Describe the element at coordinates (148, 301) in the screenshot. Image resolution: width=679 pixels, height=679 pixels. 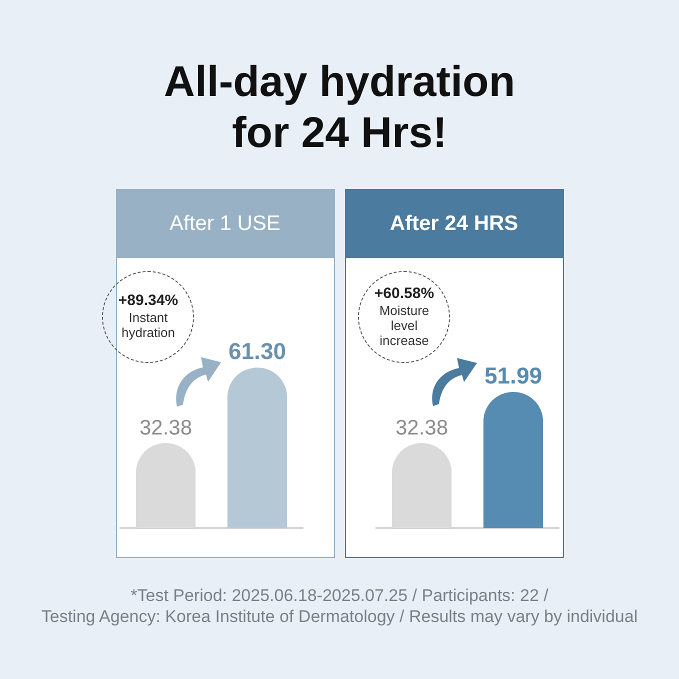
I see `text: +89.34%` at that location.